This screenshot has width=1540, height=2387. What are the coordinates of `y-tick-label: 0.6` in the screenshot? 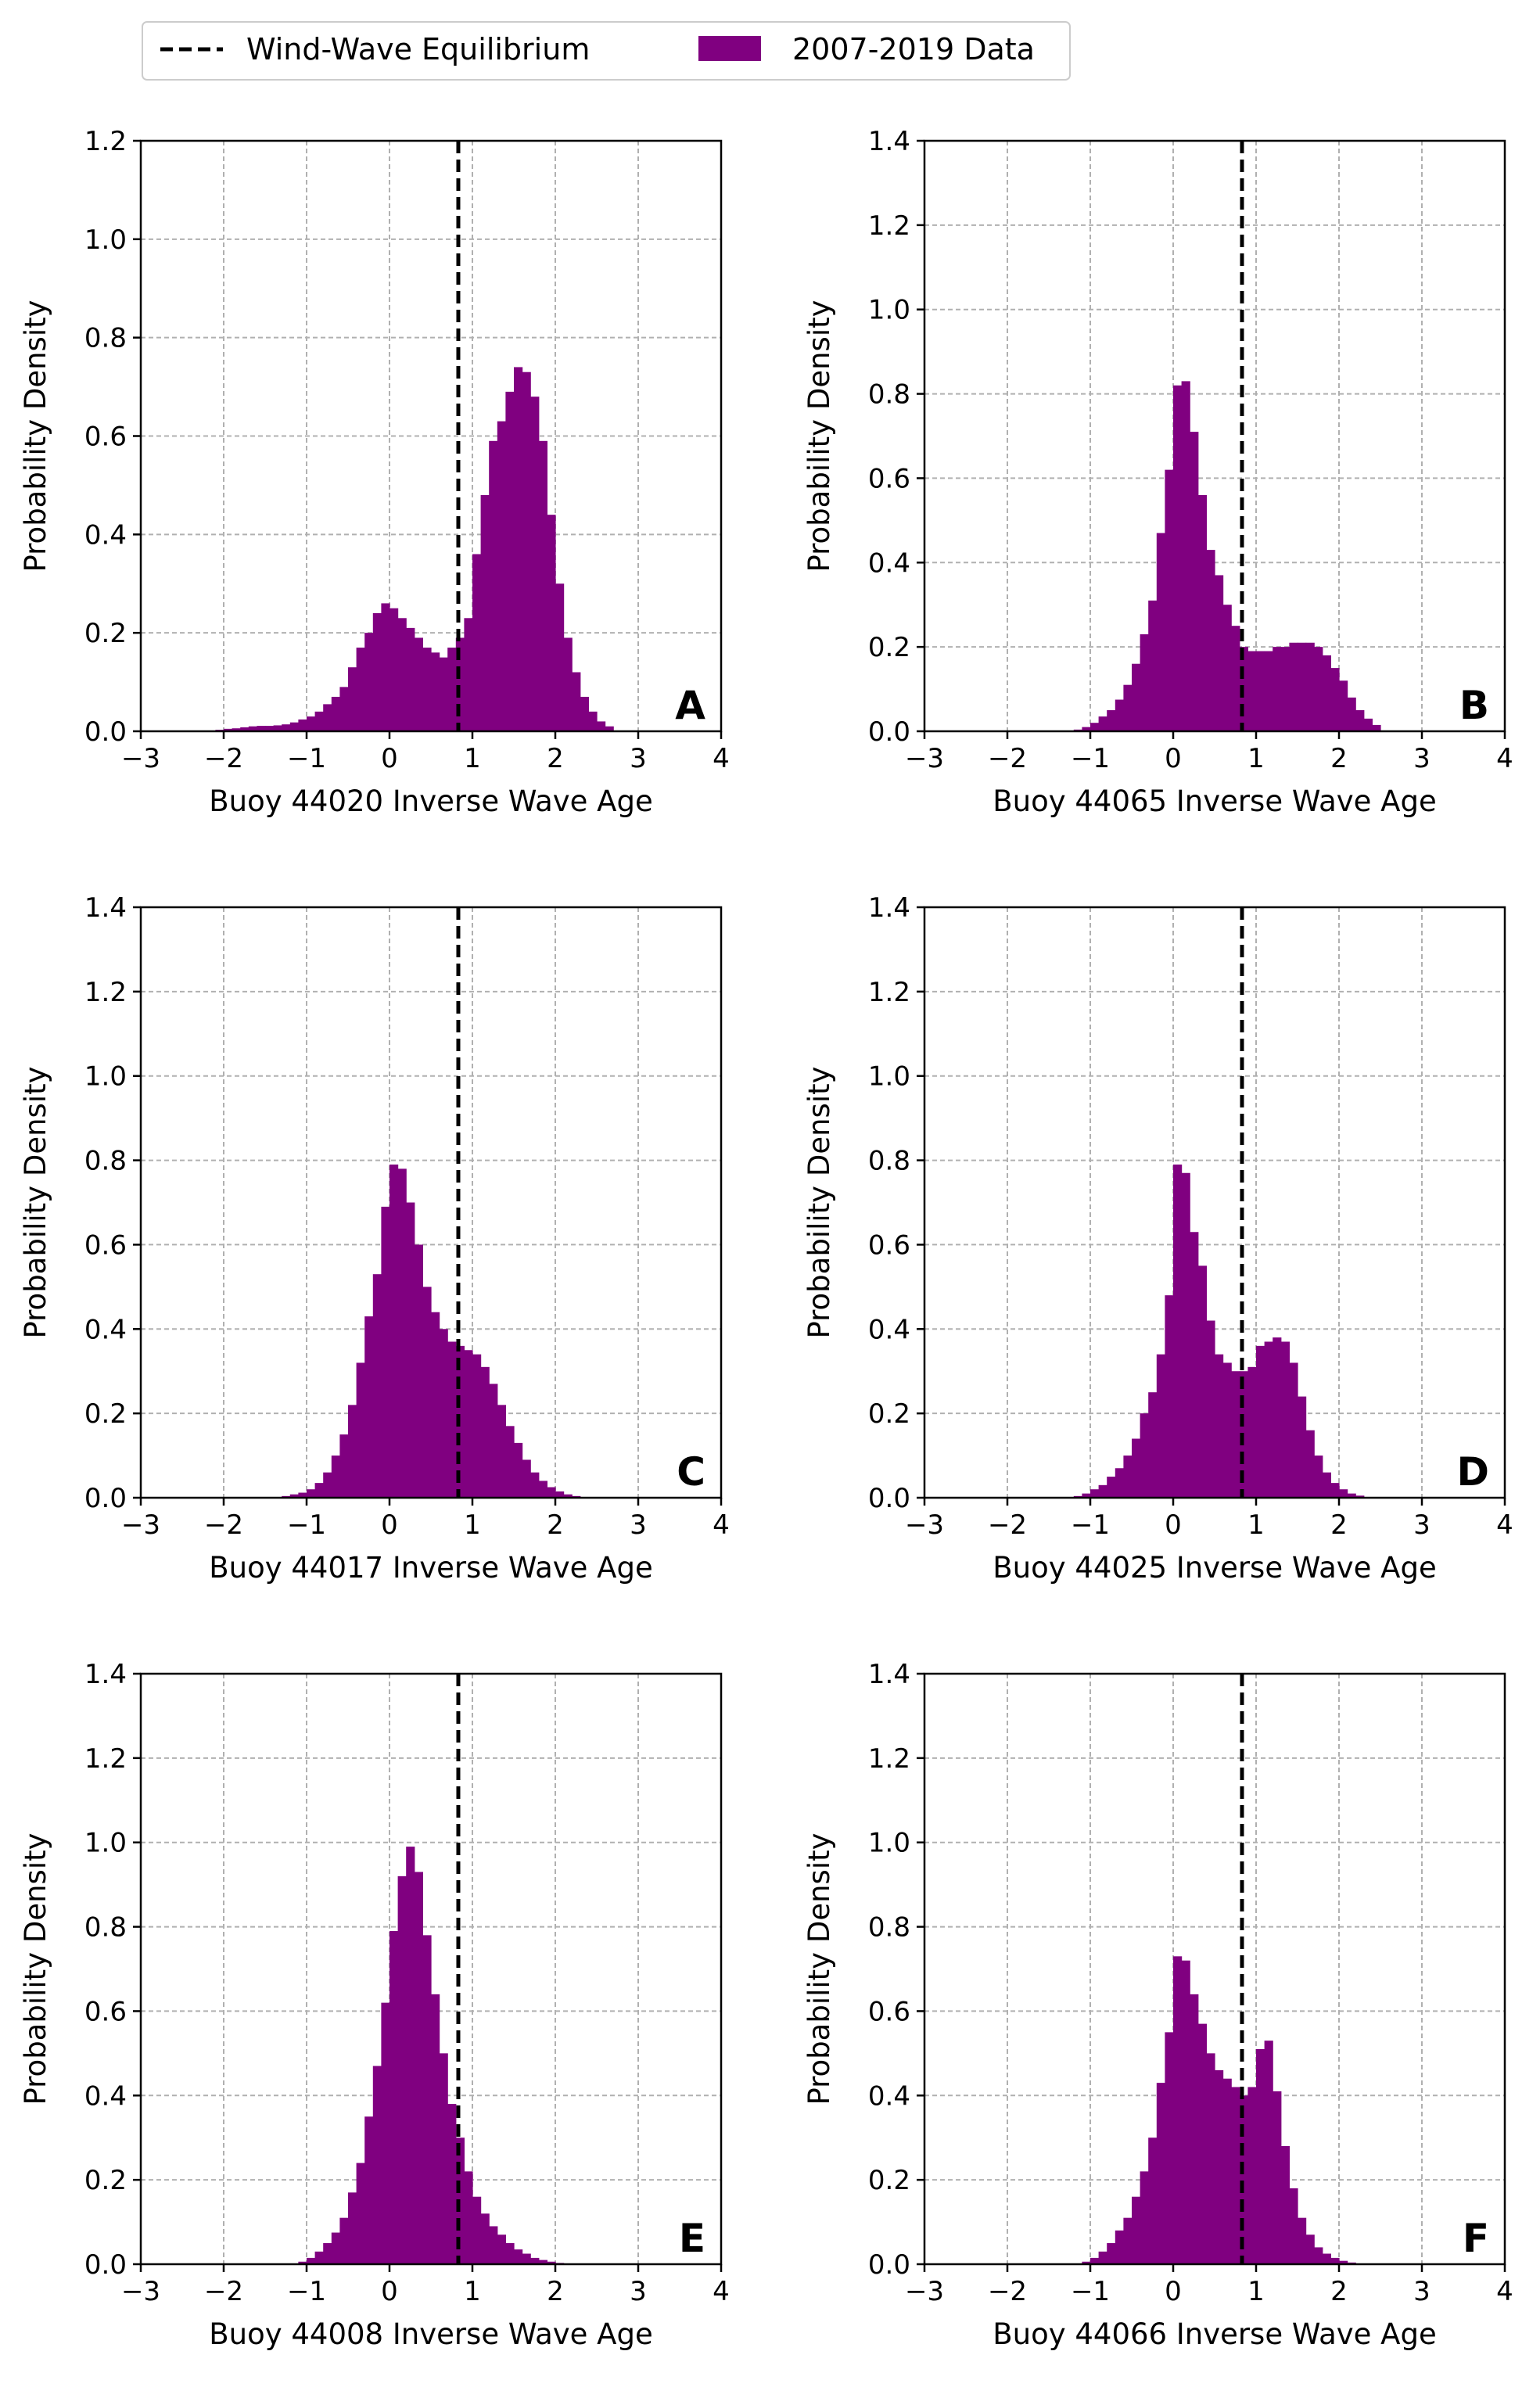 It's located at (105, 1245).